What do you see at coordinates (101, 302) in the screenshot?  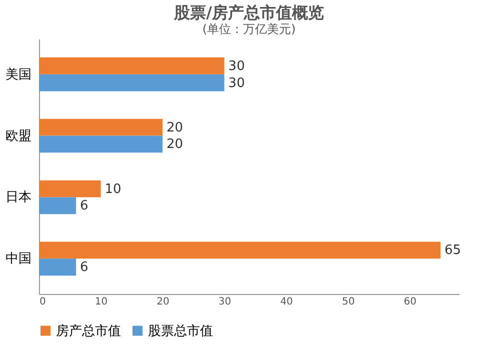 I see `x-tick-label: 10` at bounding box center [101, 302].